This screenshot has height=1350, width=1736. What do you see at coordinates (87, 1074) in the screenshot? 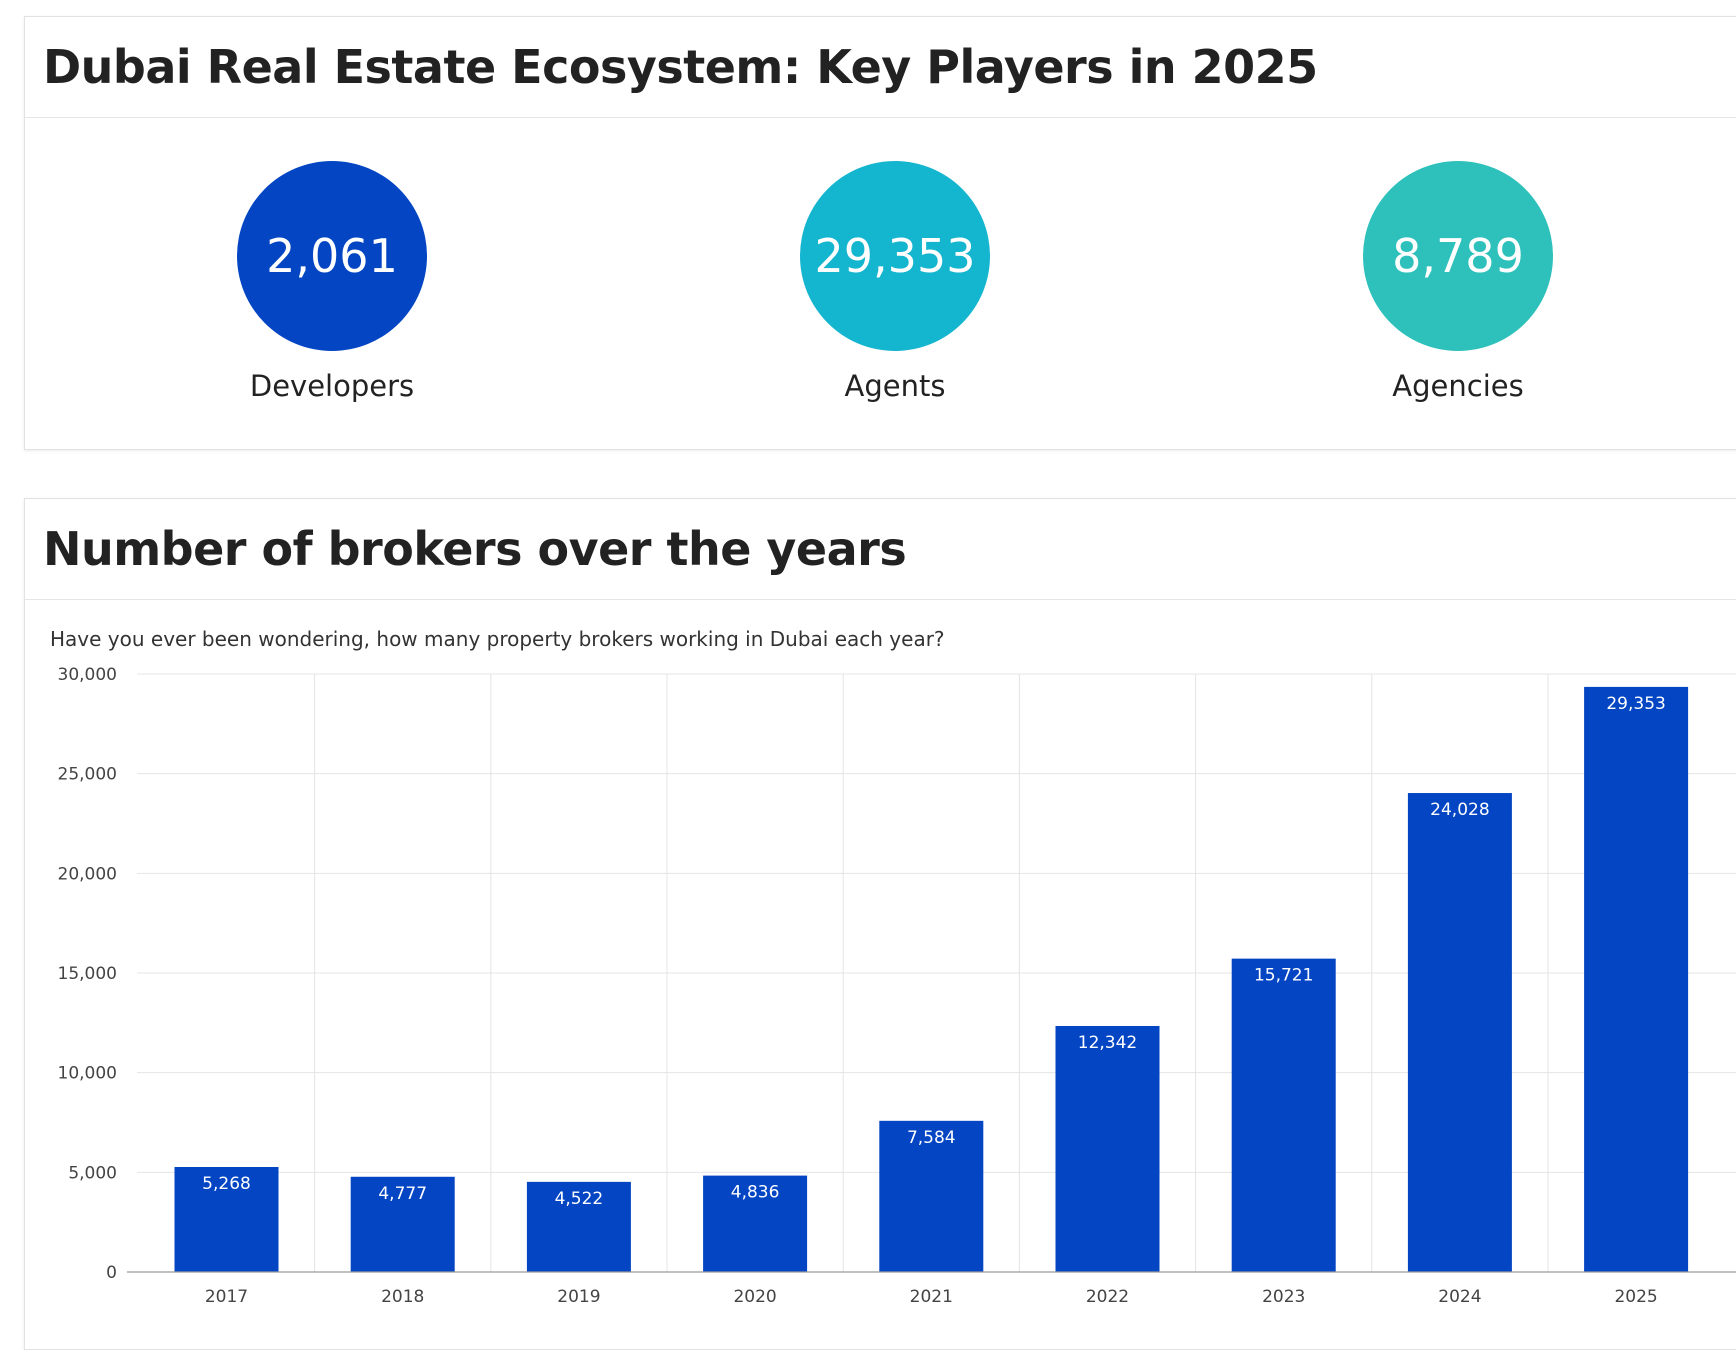
I see `y-tick-label: 10,000` at bounding box center [87, 1074].